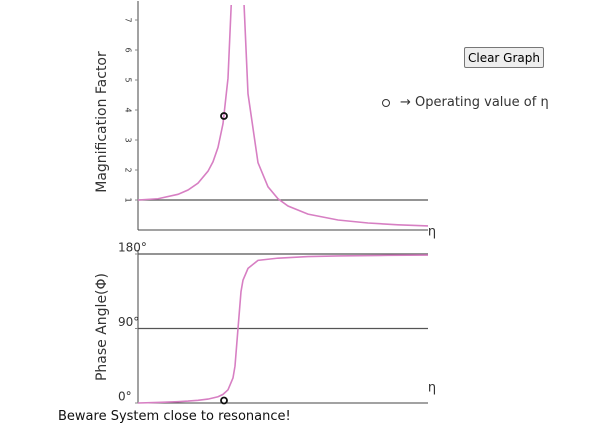 This screenshot has width=597, height=435. What do you see at coordinates (128, 139) in the screenshot?
I see `y-tick-label: 3` at bounding box center [128, 139].